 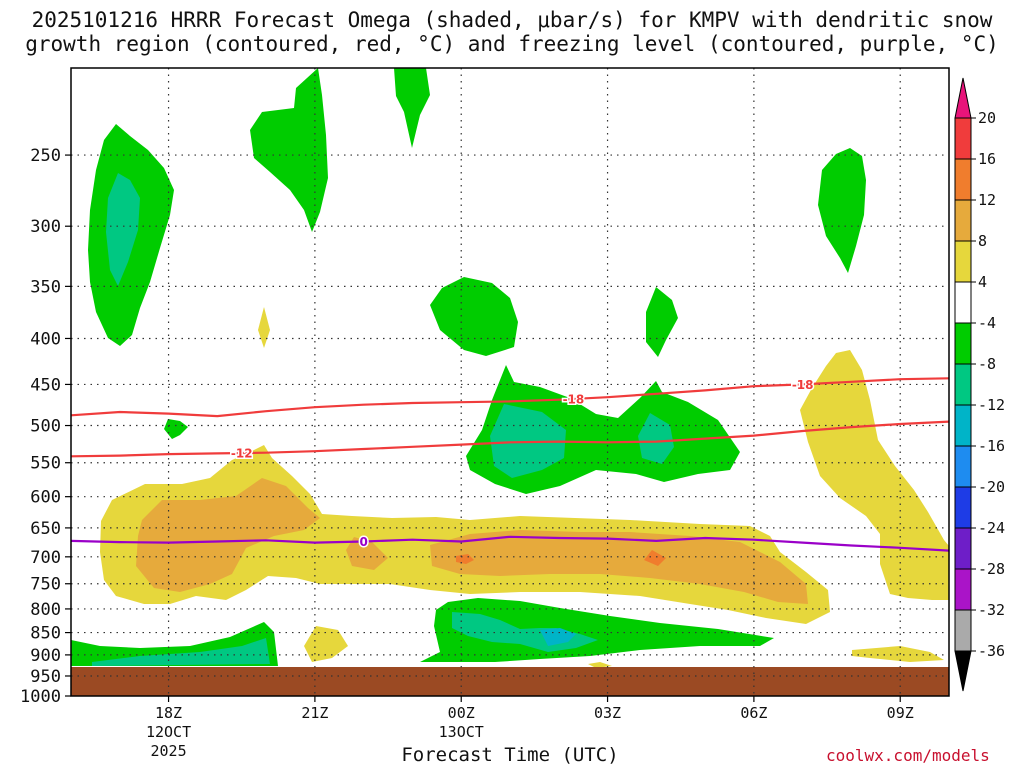 I want to click on ytick-label-700: 700, so click(x=45, y=558).